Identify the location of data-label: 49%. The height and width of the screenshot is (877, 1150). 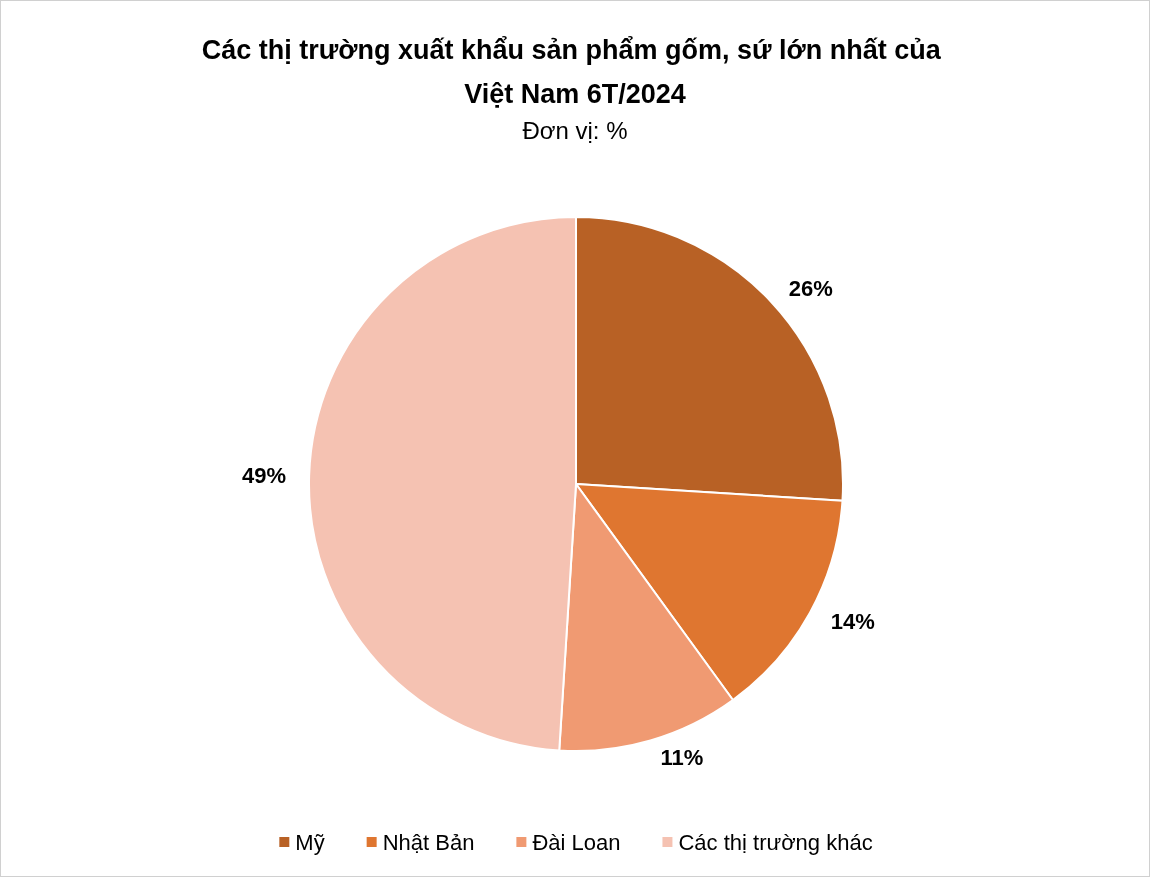
(264, 475).